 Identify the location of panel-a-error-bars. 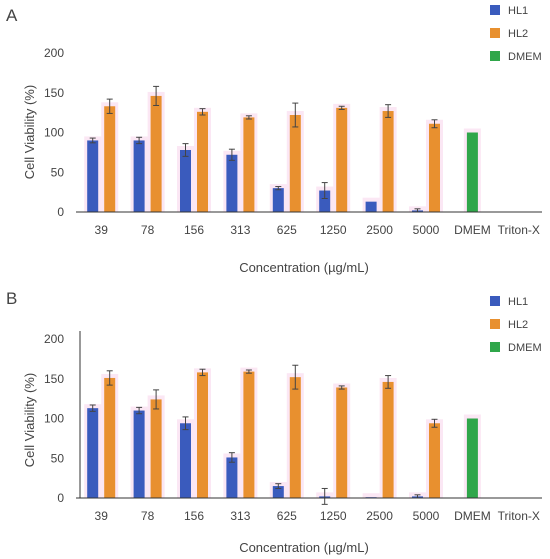
(263, 149).